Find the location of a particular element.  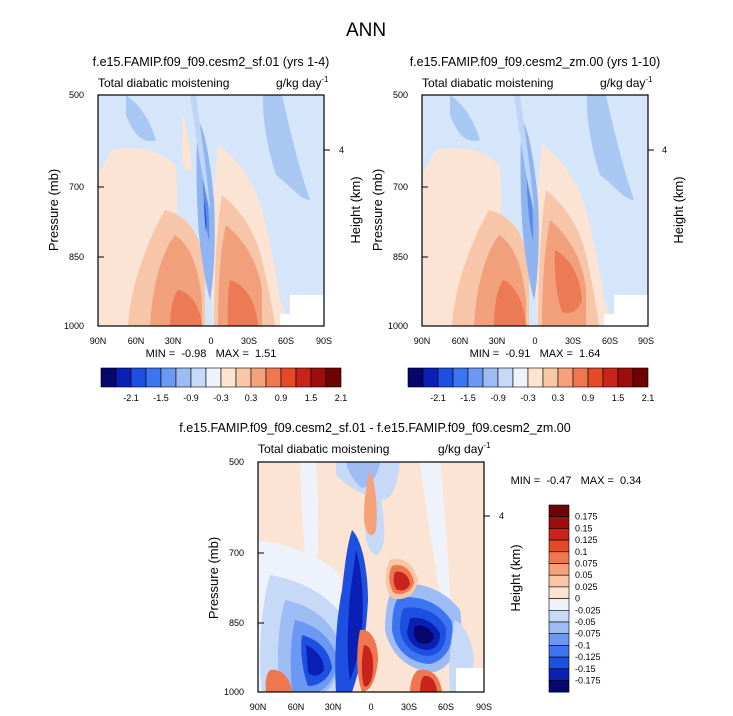

plot-frame is located at coordinates (211, 210).